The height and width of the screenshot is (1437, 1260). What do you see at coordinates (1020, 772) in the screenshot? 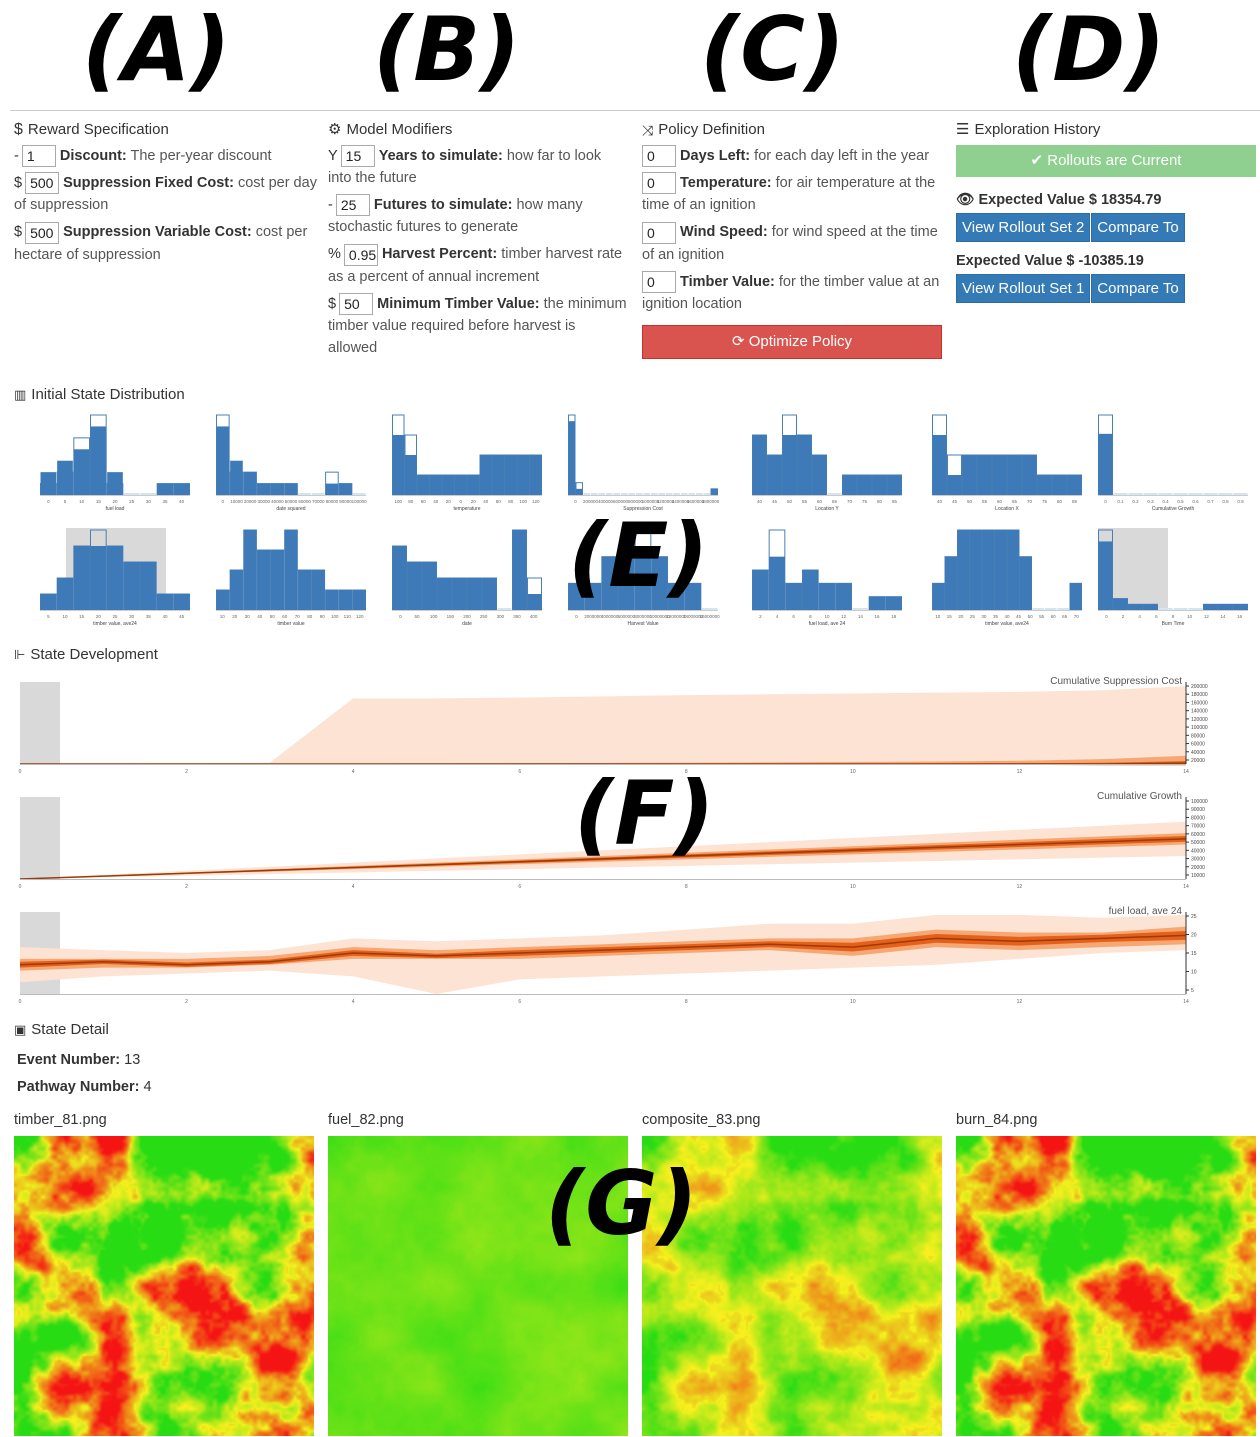
I see `x-tick-label: 12` at bounding box center [1020, 772].